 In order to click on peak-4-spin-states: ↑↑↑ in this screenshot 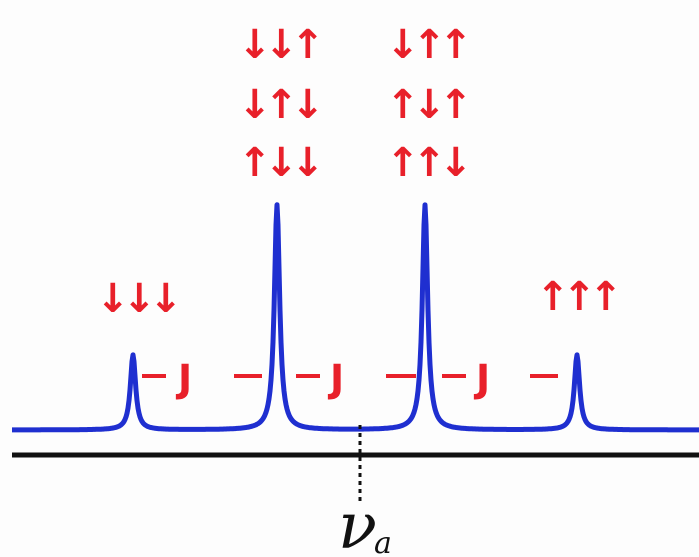, I will do `click(579, 297)`.